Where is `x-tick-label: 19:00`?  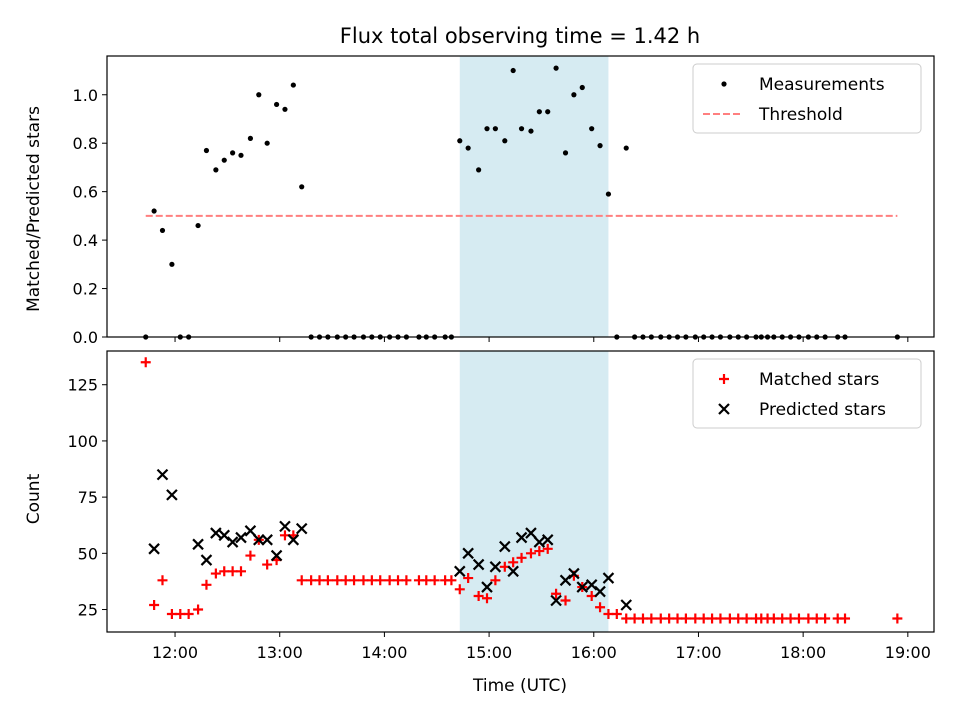
x-tick-label: 19:00 is located at coordinates (908, 652).